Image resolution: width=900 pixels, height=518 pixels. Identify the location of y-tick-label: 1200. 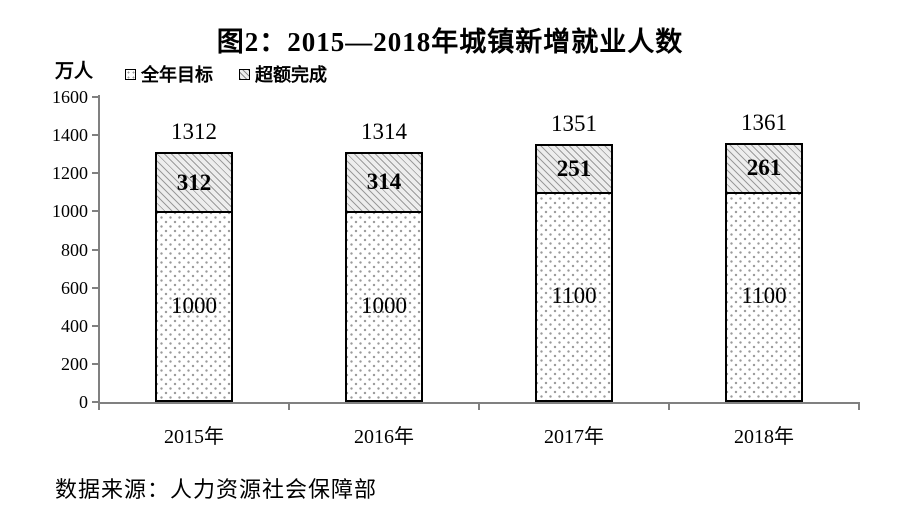
(70, 173).